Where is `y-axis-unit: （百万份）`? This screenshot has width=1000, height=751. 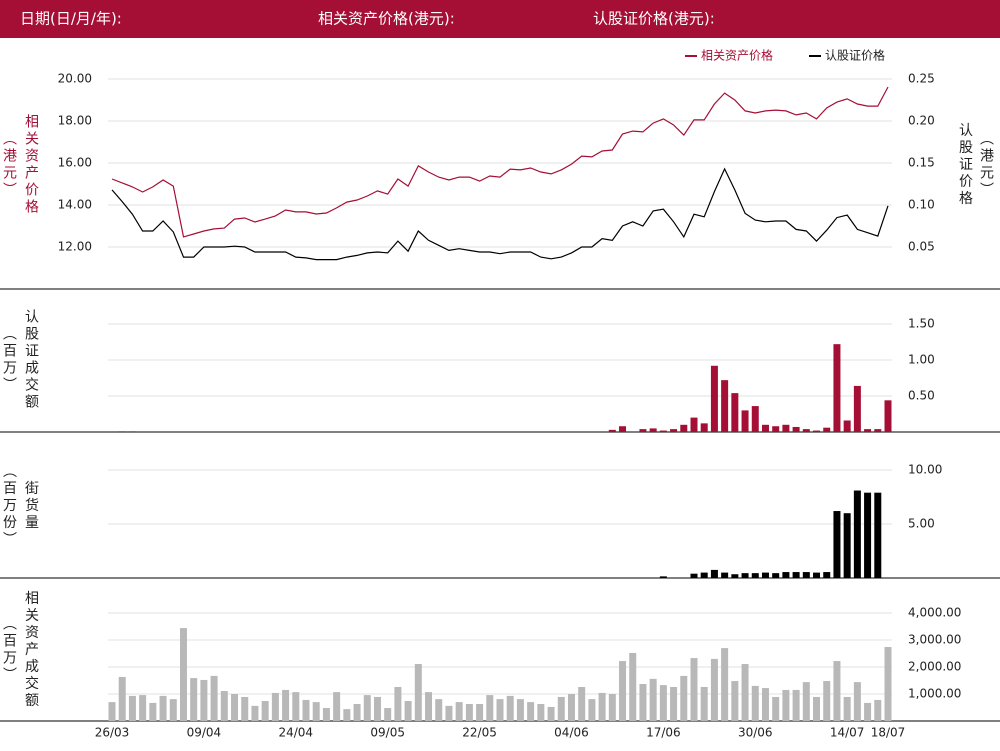
y-axis-unit: （百万份） is located at coordinates (9, 506).